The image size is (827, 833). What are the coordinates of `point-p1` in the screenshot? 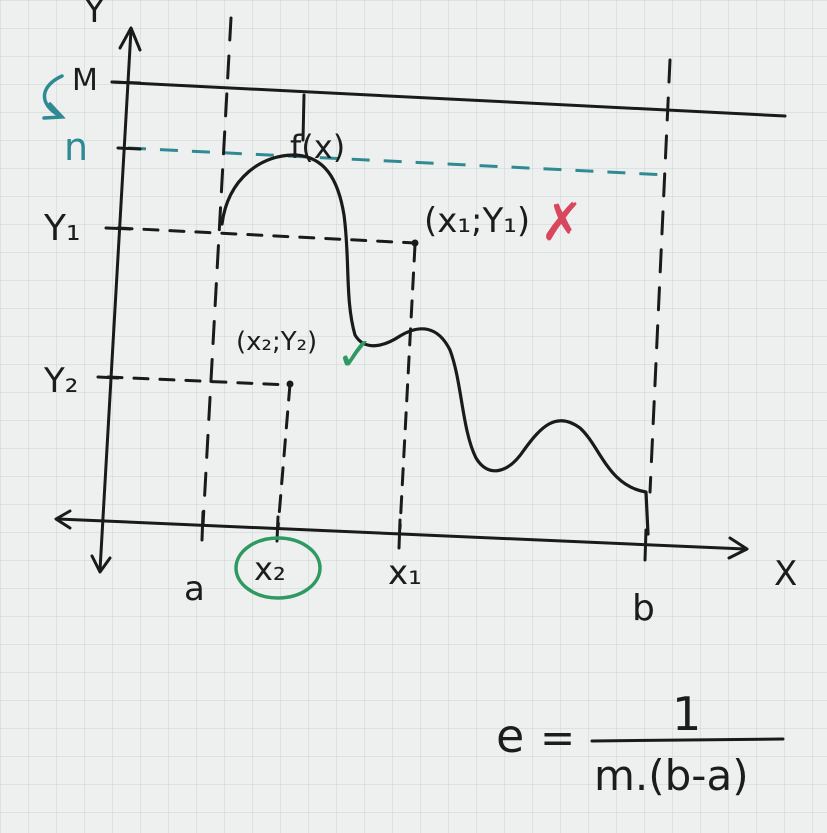 It's located at (415, 243).